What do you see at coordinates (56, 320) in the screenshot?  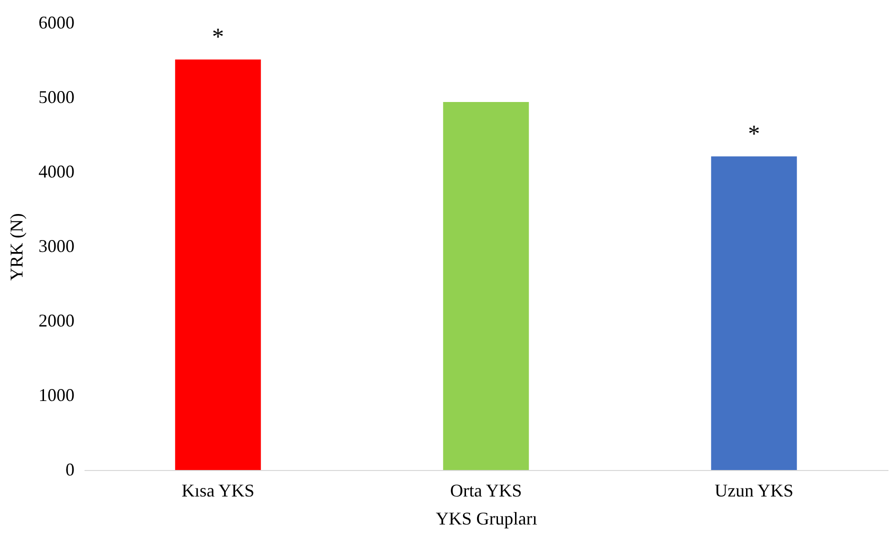 I see `y-tick-label: 2000` at bounding box center [56, 320].